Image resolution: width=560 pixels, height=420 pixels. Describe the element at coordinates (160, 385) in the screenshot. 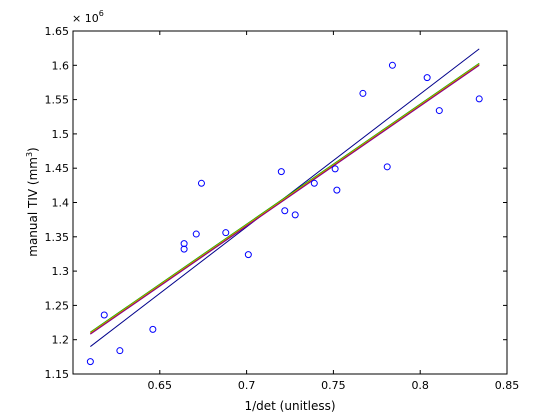

I see `x-tick-label: 0.65` at that location.